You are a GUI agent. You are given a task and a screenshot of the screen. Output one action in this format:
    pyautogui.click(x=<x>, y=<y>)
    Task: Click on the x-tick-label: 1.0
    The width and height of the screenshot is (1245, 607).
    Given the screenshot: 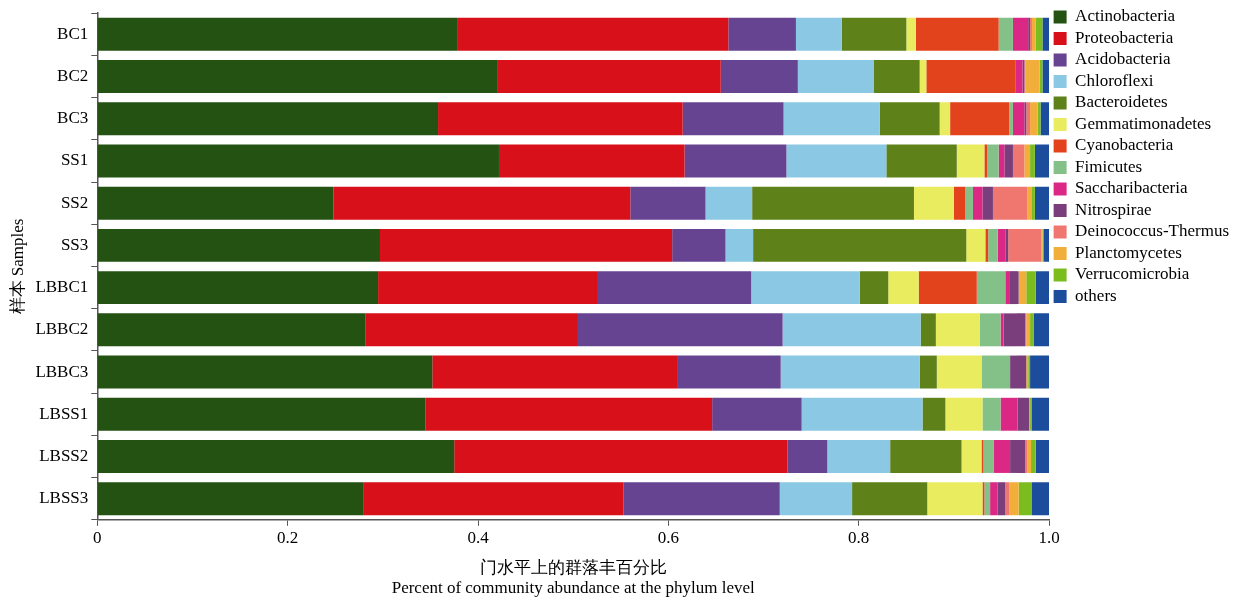 What is the action you would take?
    pyautogui.click(x=1049, y=538)
    